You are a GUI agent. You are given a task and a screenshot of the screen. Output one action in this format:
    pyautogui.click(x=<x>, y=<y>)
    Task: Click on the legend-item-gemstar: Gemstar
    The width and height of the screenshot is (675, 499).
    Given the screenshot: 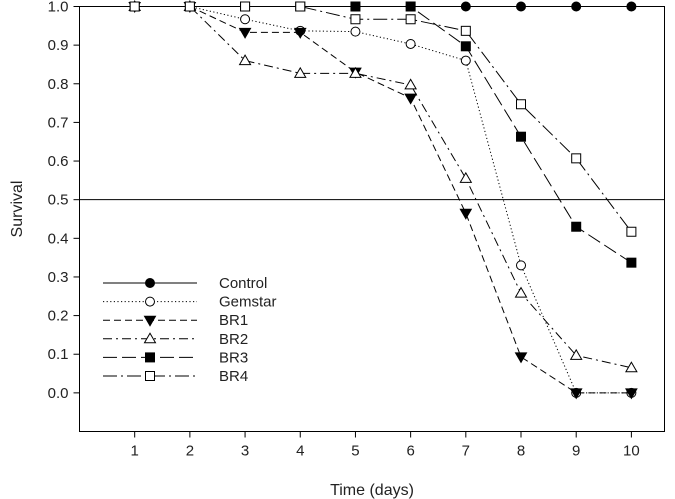 What is the action you would take?
    pyautogui.click(x=190, y=302)
    